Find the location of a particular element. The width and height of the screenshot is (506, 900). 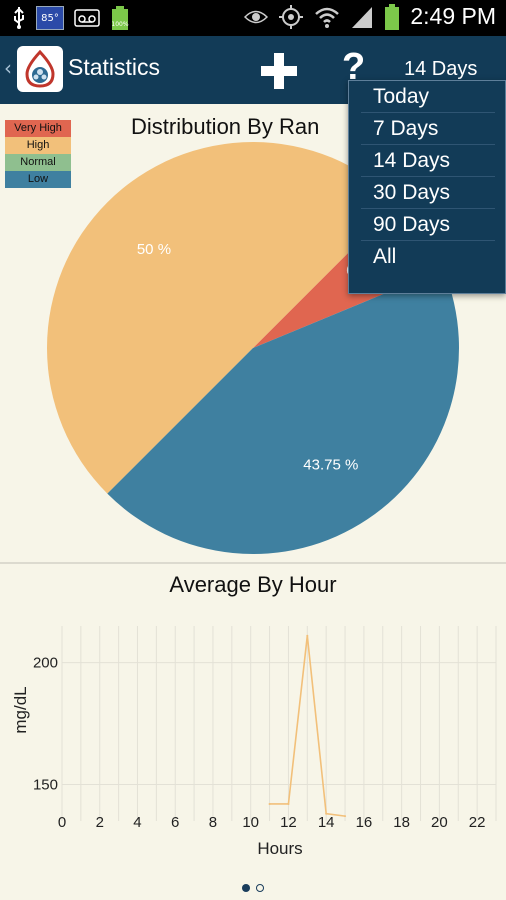

range-spinner: 14 Days is located at coordinates (441, 69).